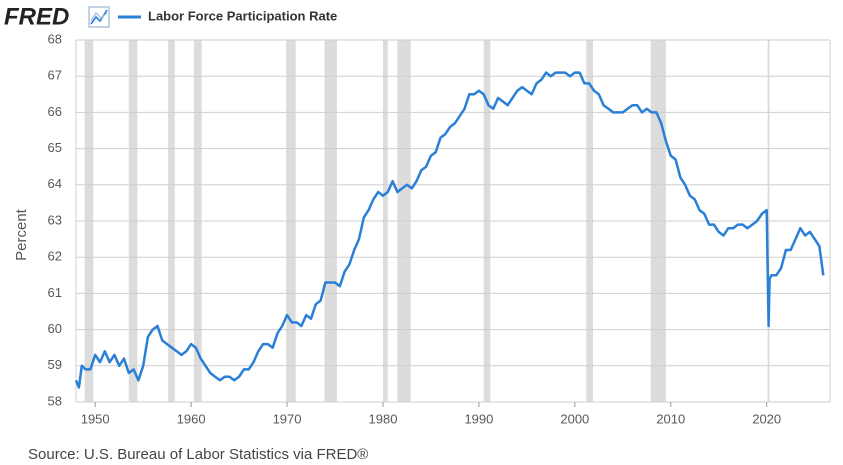 Image resolution: width=843 pixels, height=465 pixels. I want to click on x-tick-label: 2020, so click(766, 418).